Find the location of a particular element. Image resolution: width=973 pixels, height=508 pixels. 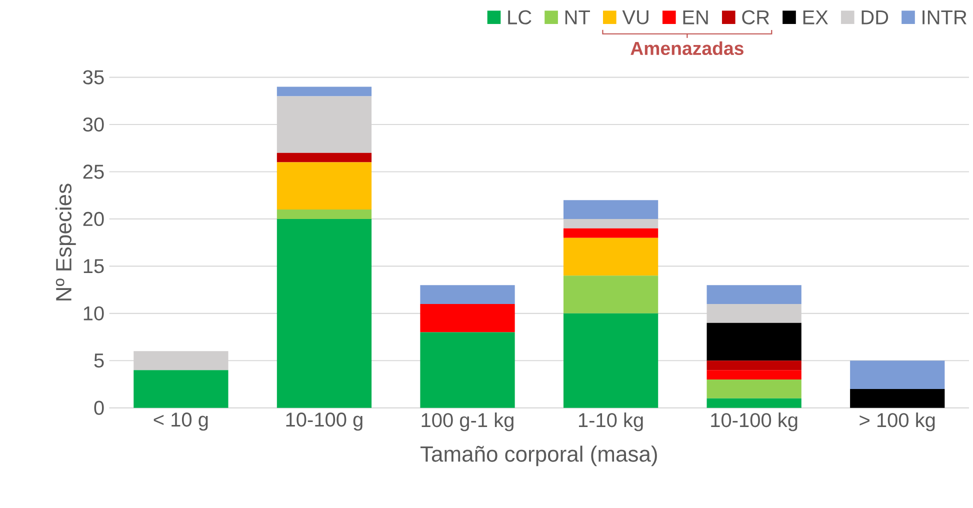

text: Amenazadas is located at coordinates (687, 48).